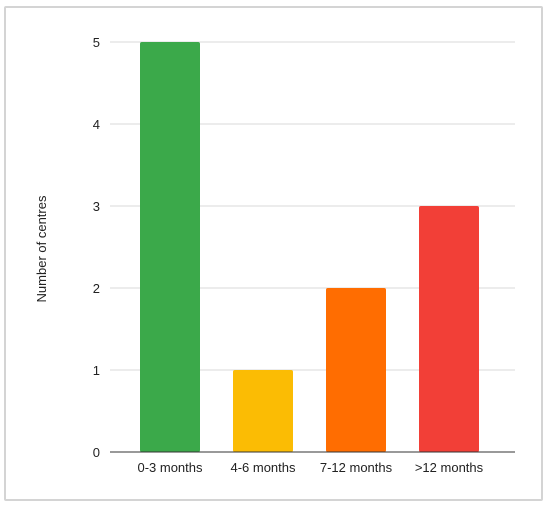 The width and height of the screenshot is (550, 510). Describe the element at coordinates (263, 467) in the screenshot. I see `x-tick-label: 4-6 months` at that location.